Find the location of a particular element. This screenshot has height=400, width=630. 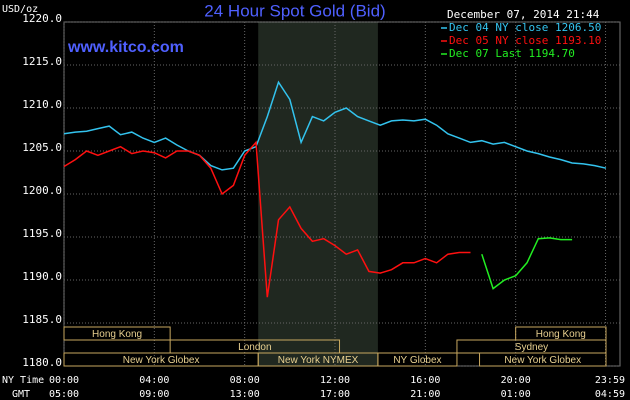

x2-tick-label: 13:00 is located at coordinates (245, 394).